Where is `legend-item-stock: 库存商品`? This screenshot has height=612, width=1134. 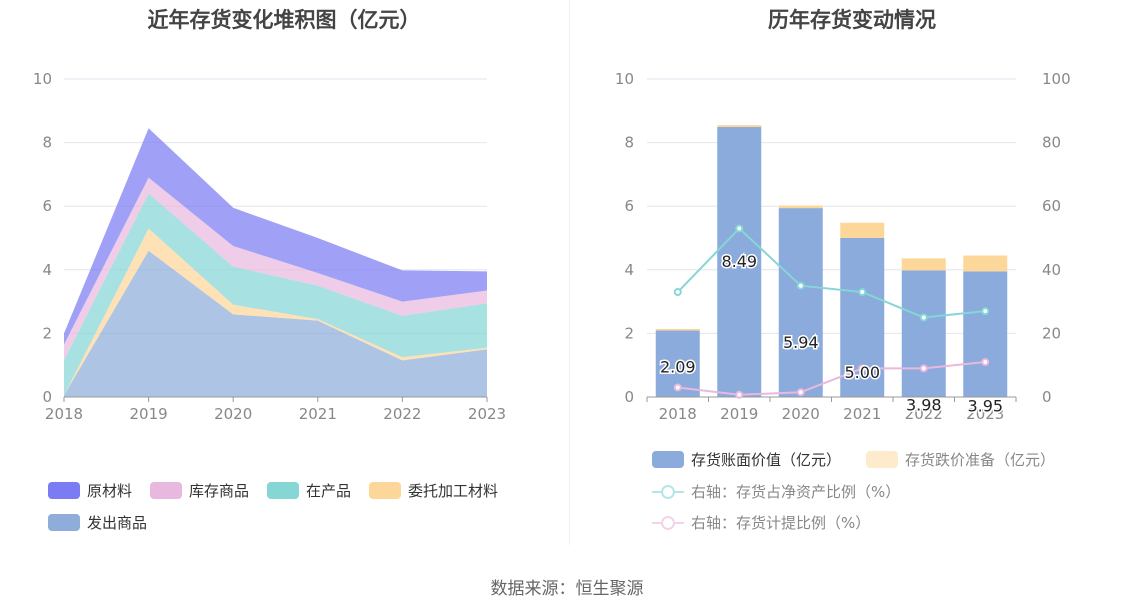 legend-item-stock: 库存商品 is located at coordinates (199, 490).